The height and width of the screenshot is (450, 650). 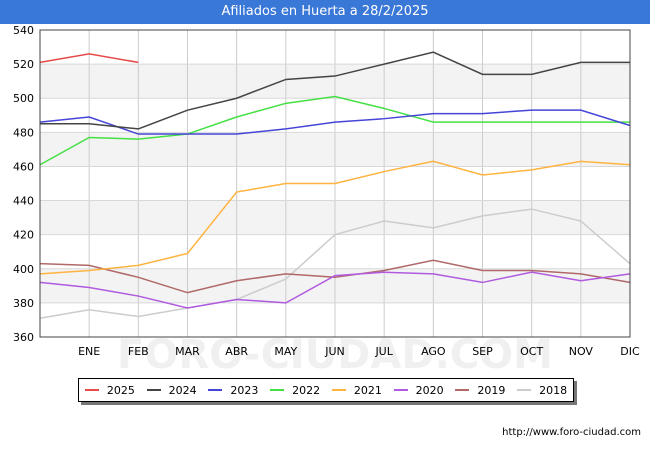 I want to click on legend-item-2024: 2024, so click(x=171, y=390).